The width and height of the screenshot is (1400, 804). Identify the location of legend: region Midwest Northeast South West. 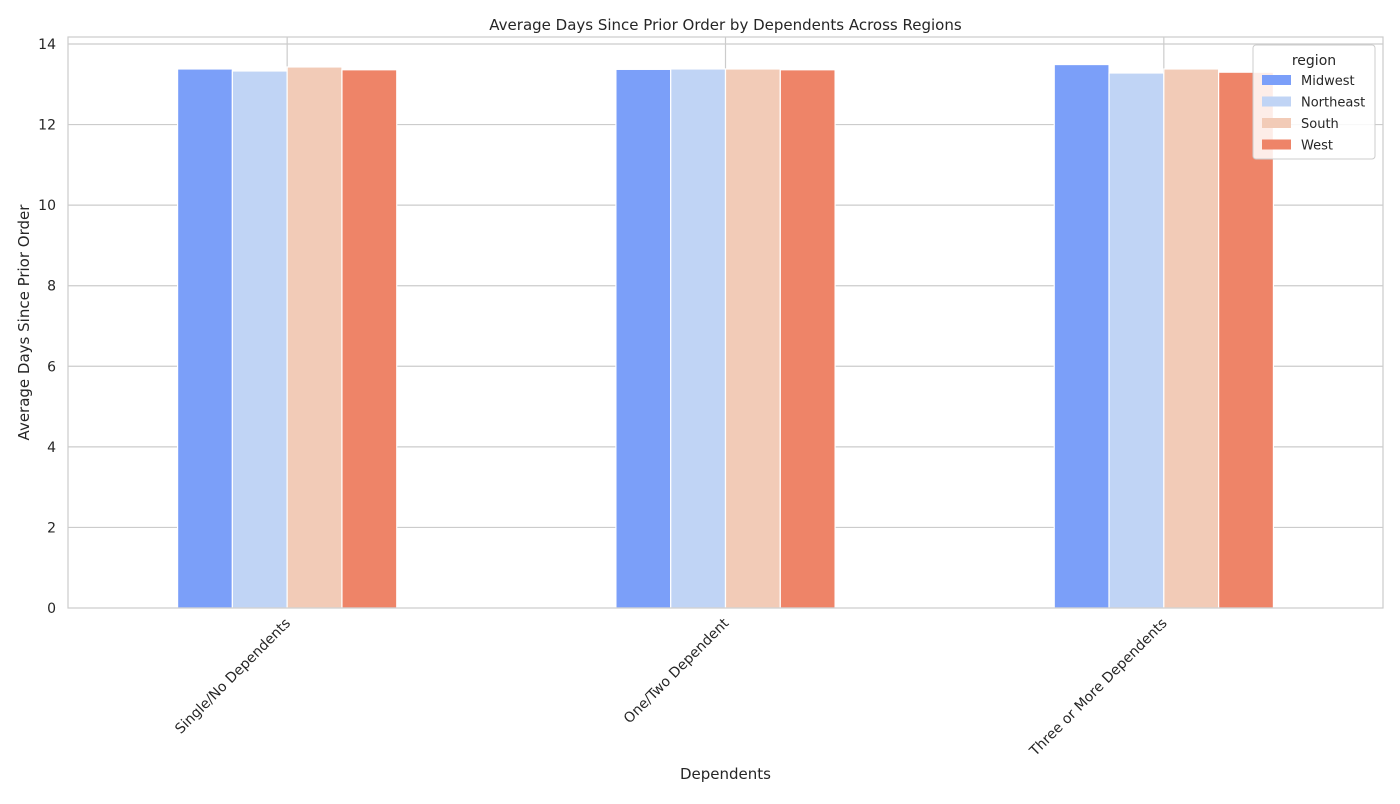
(1314, 102).